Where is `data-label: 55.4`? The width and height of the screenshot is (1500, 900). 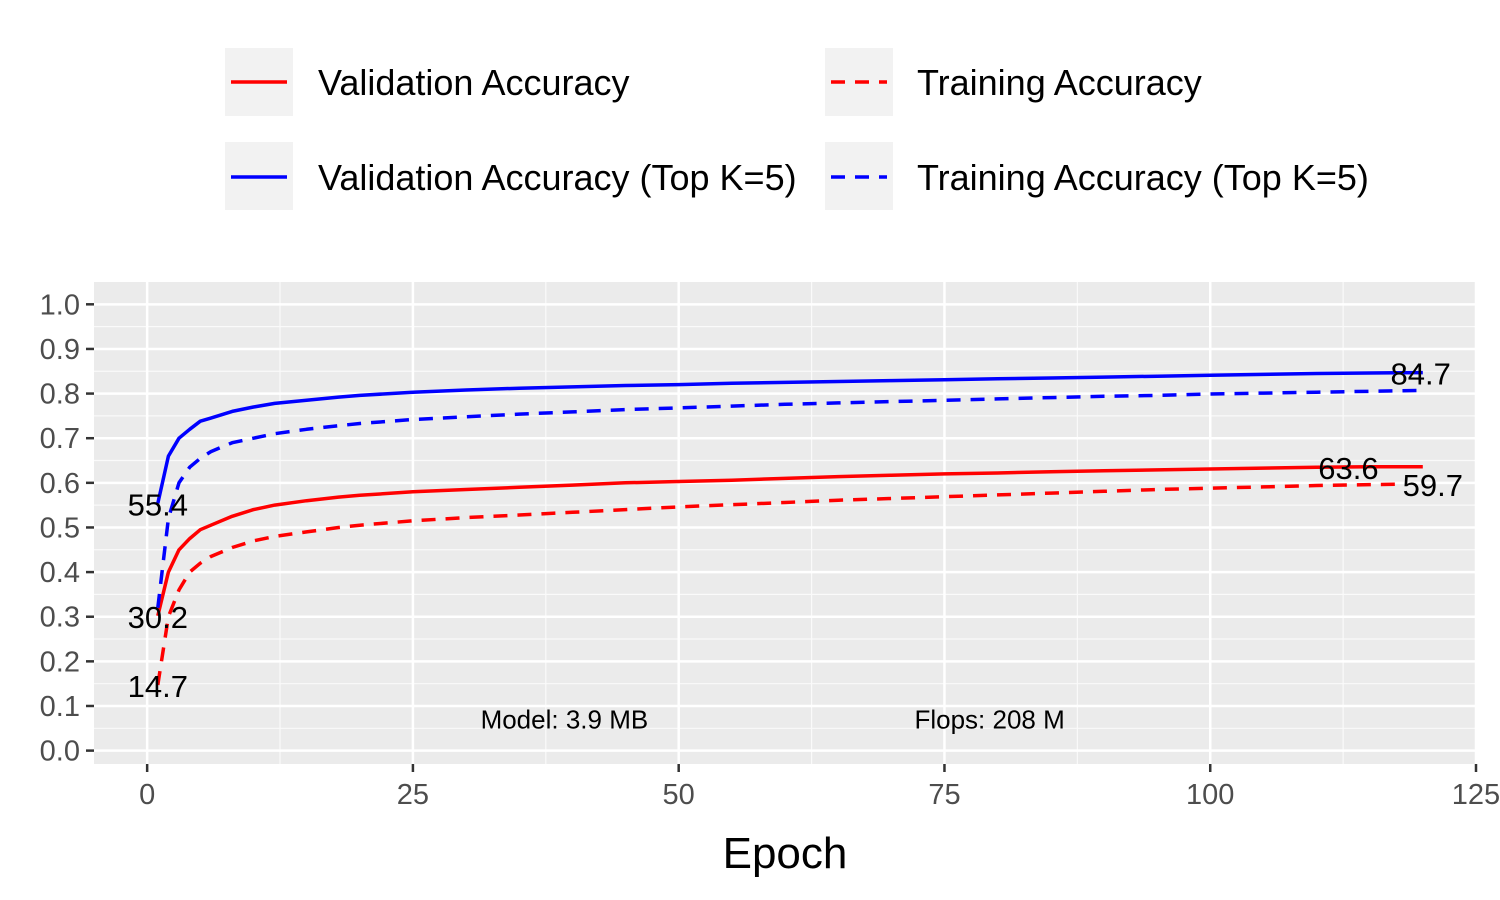 data-label: 55.4 is located at coordinates (158, 504).